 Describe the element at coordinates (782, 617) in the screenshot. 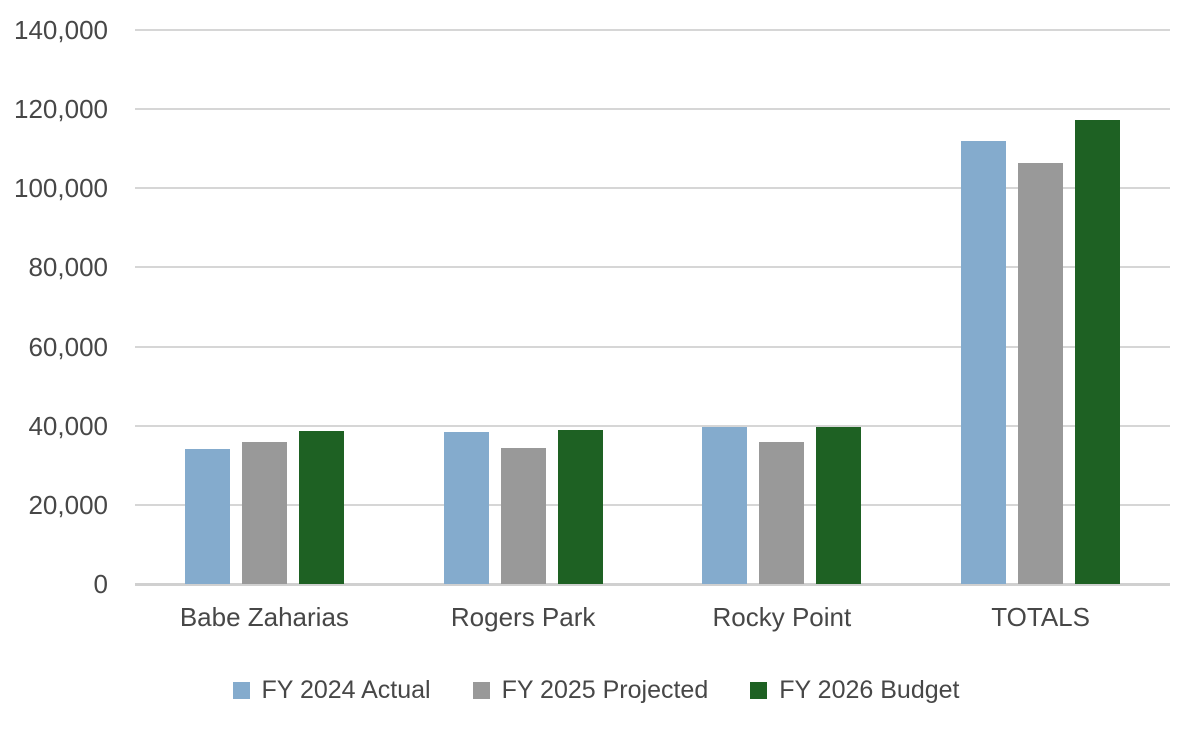

I see `x-tick-label-rocky-point: Rocky Point` at that location.